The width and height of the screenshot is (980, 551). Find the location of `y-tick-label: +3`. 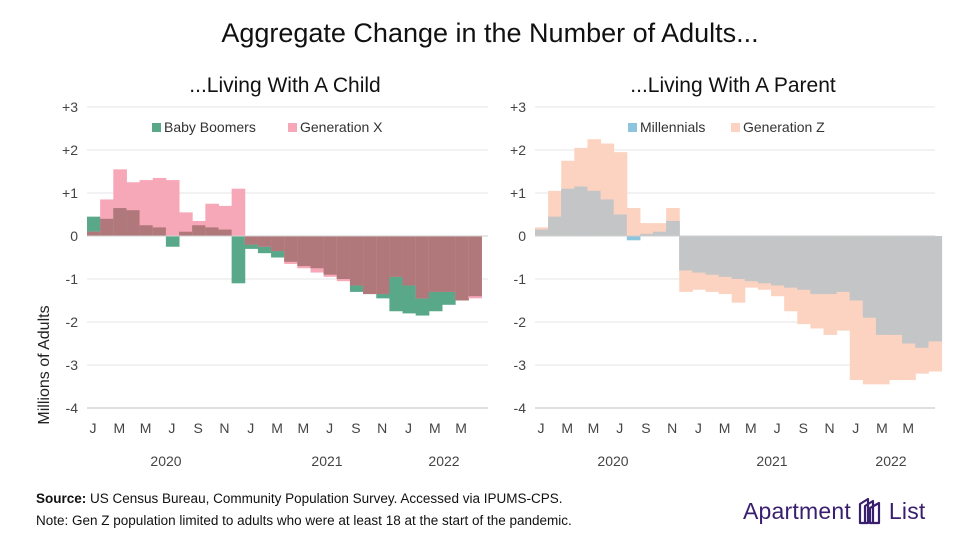

y-tick-label: +3 is located at coordinates (518, 107).